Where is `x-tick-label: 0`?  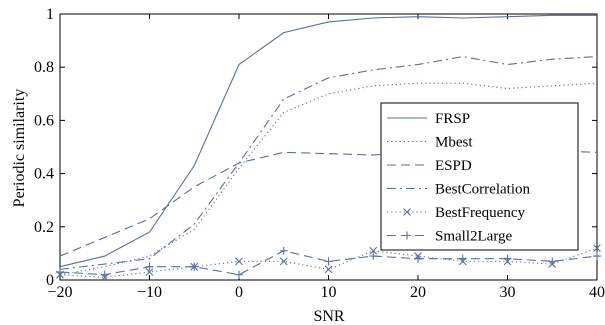 x-tick-label: 0 is located at coordinates (239, 292).